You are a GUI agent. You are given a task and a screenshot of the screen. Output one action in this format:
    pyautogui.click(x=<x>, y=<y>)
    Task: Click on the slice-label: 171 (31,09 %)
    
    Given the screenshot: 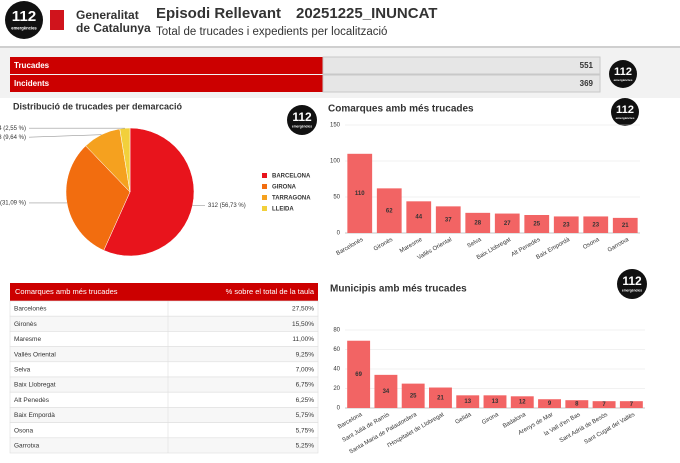 What is the action you would take?
    pyautogui.click(x=13, y=203)
    